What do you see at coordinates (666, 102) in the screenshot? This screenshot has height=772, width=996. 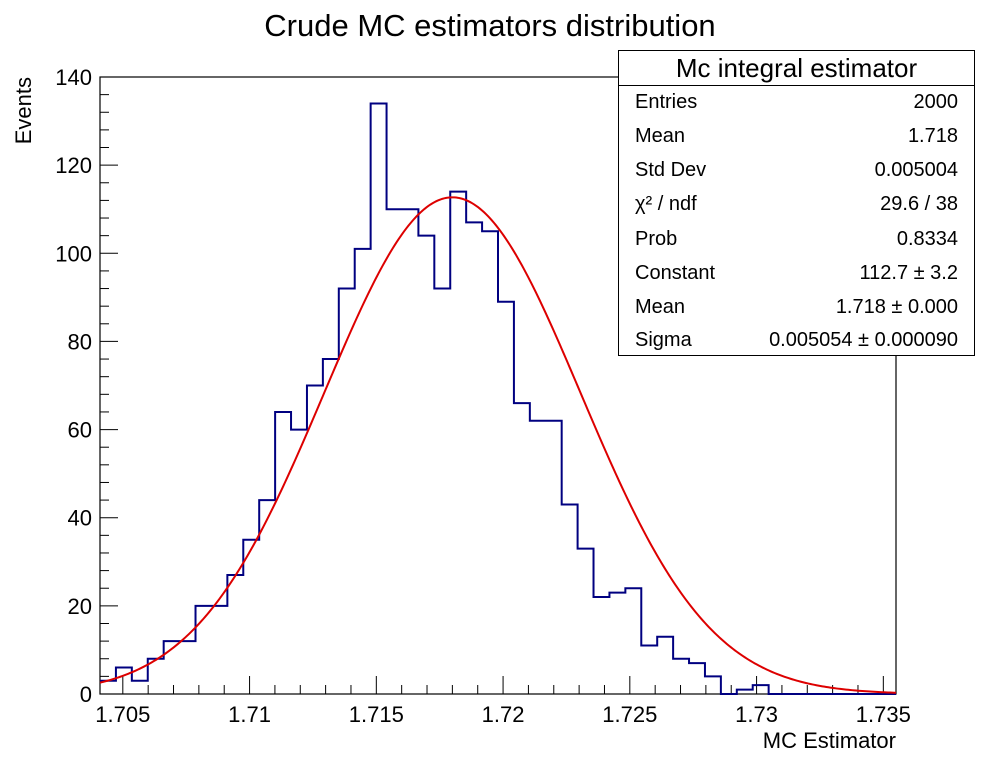 I see `stats-label: Entries` at bounding box center [666, 102].